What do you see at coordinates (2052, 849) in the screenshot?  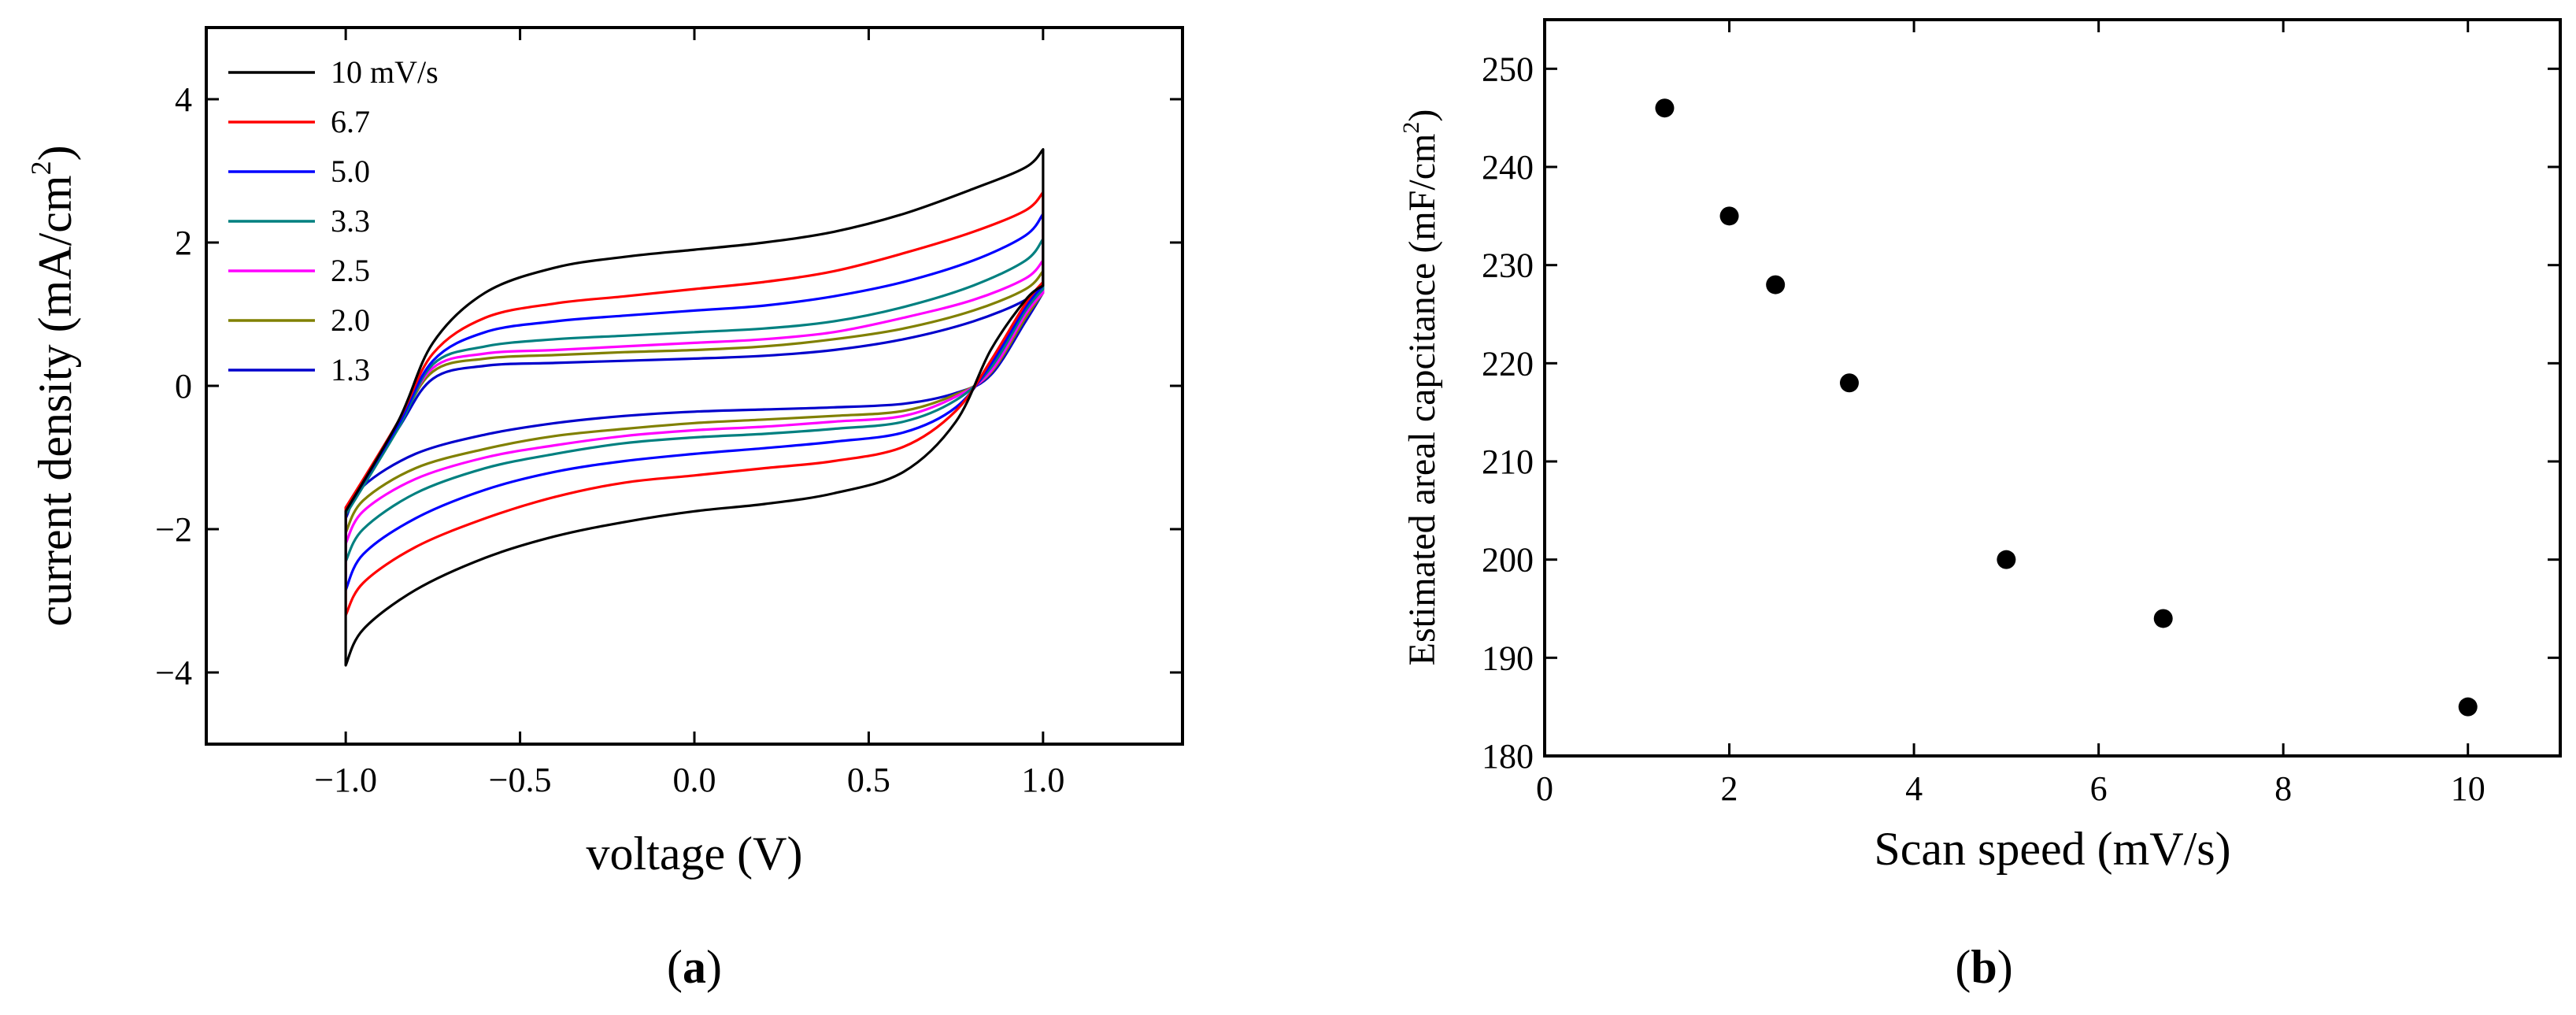 I see `capacitance-x-axis-title: Scan speed (mV/s)` at bounding box center [2052, 849].